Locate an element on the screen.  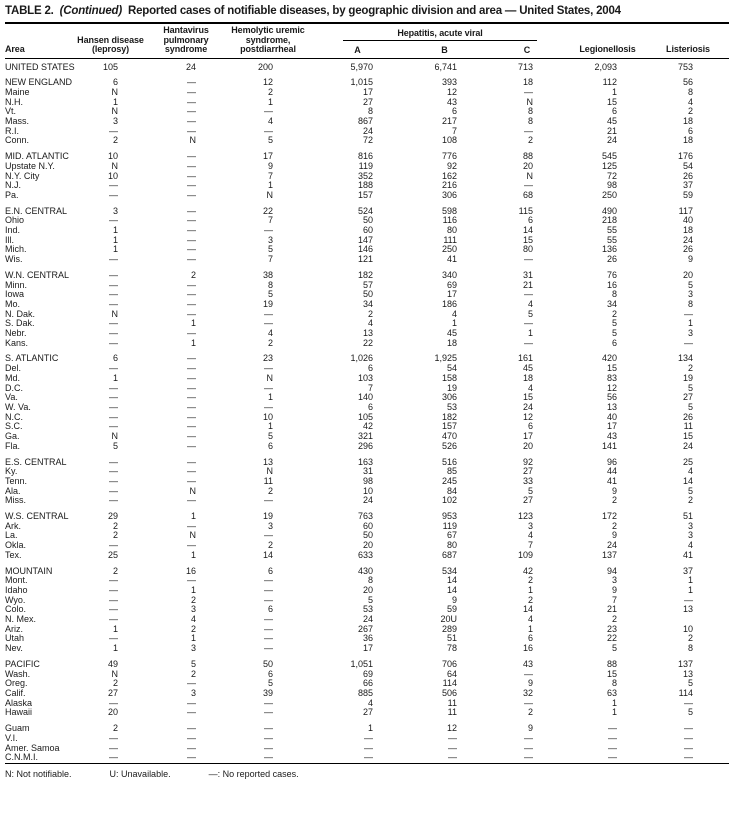
value-cell: 216 is located at coordinates (449, 185).